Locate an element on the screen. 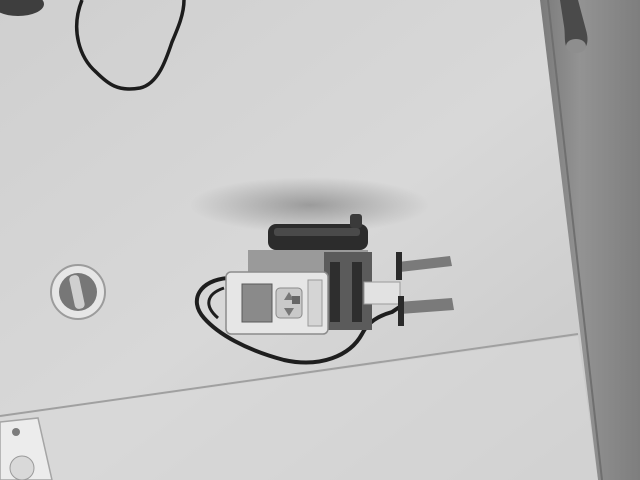 This screenshot has height=480, width=640. loose-cable-loop is located at coordinates (130, 45).